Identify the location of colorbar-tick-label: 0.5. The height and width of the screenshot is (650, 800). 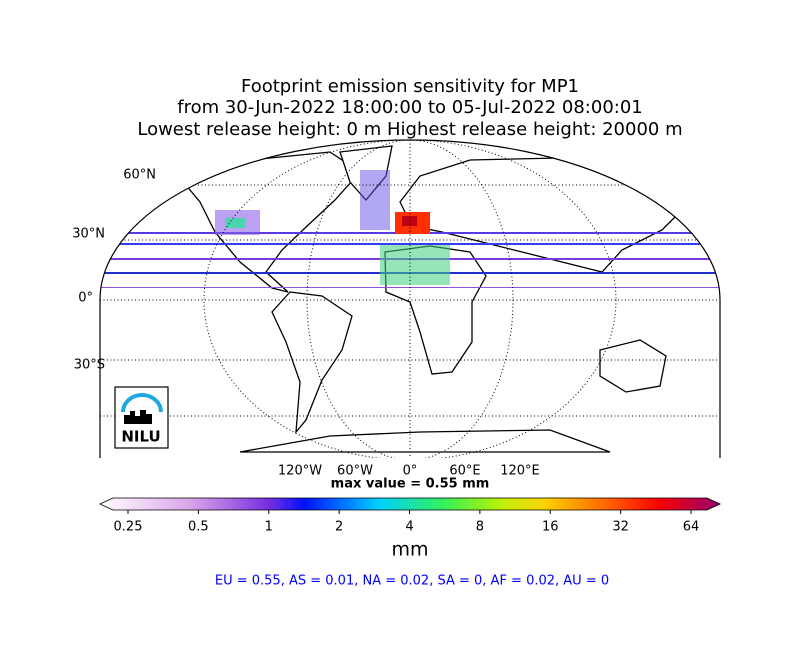
(198, 527).